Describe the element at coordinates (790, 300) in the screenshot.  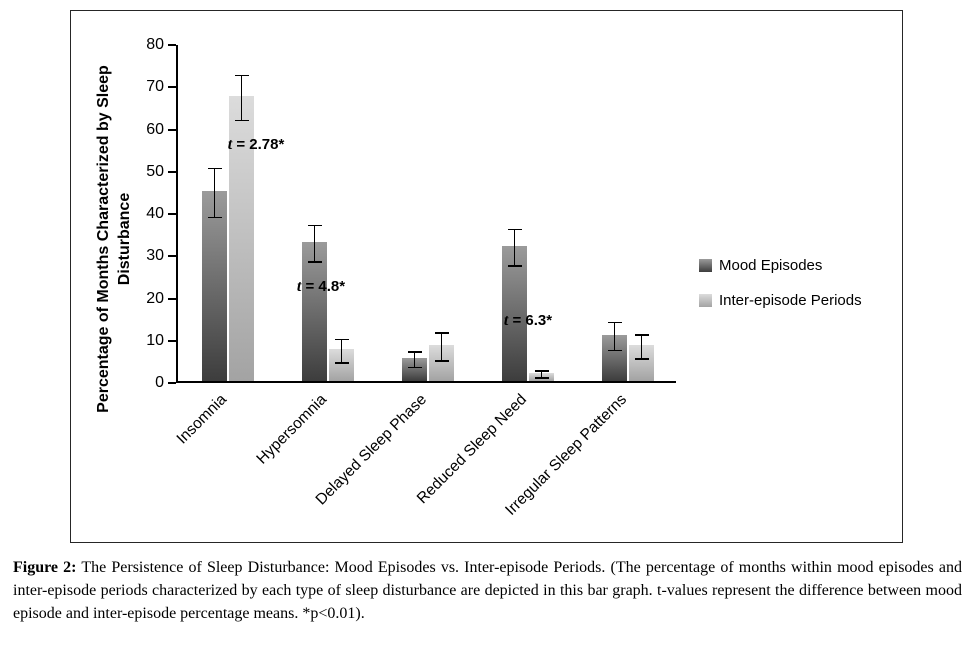
I see `legend-label-inter-episode-periods: Inter-episode Periods` at that location.